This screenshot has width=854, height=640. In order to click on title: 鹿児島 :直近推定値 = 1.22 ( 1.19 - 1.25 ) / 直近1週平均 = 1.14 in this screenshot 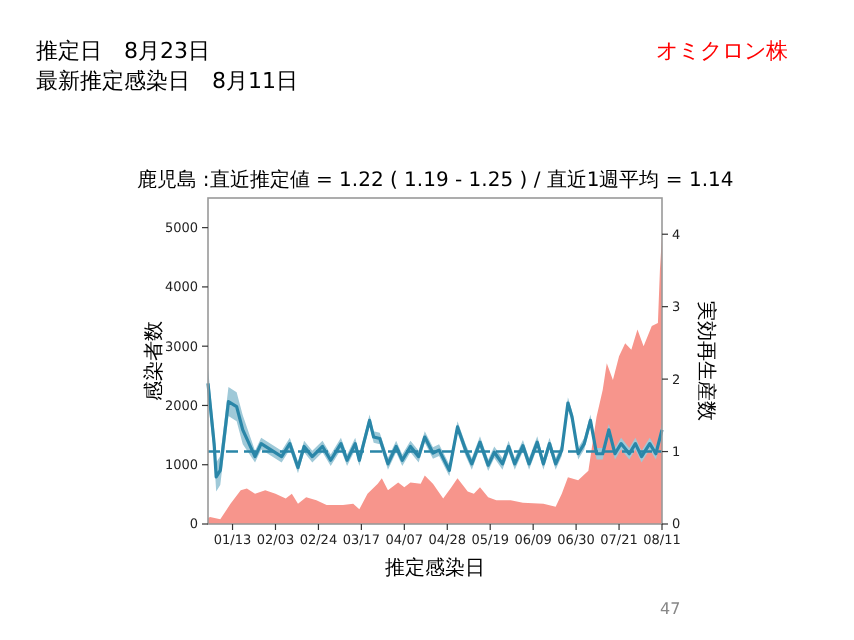, I will do `click(435, 181)`.